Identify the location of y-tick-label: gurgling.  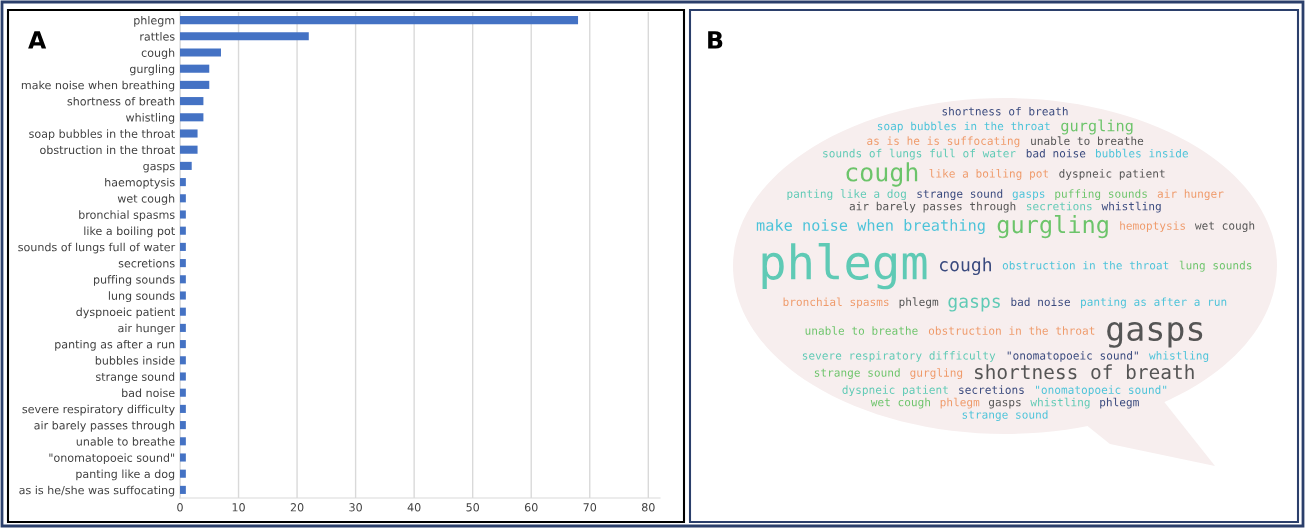
(152, 70).